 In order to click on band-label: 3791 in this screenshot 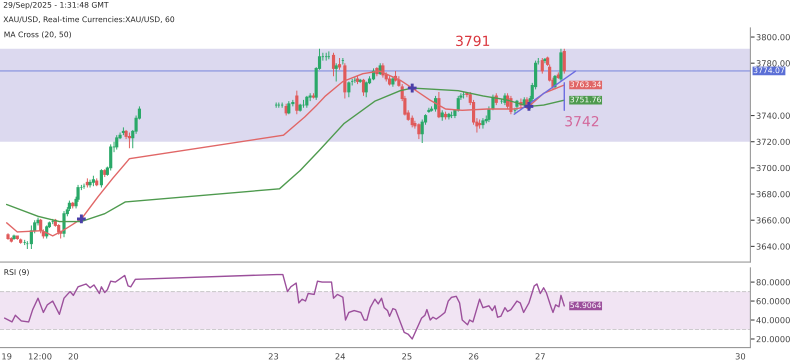, I will do `click(473, 41)`.